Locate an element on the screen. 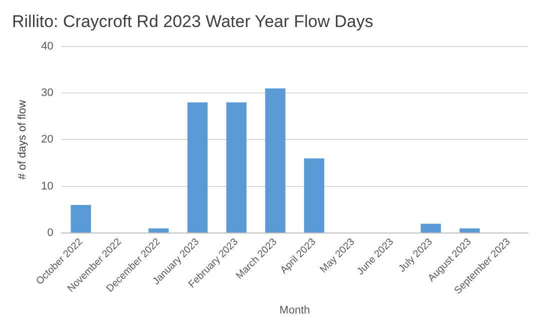  y-tick-label: 30 is located at coordinates (47, 93).